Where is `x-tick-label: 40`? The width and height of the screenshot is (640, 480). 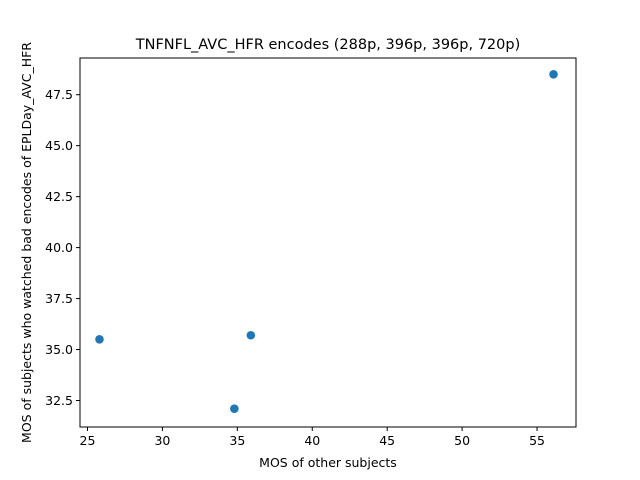 x-tick-label: 40 is located at coordinates (312, 440).